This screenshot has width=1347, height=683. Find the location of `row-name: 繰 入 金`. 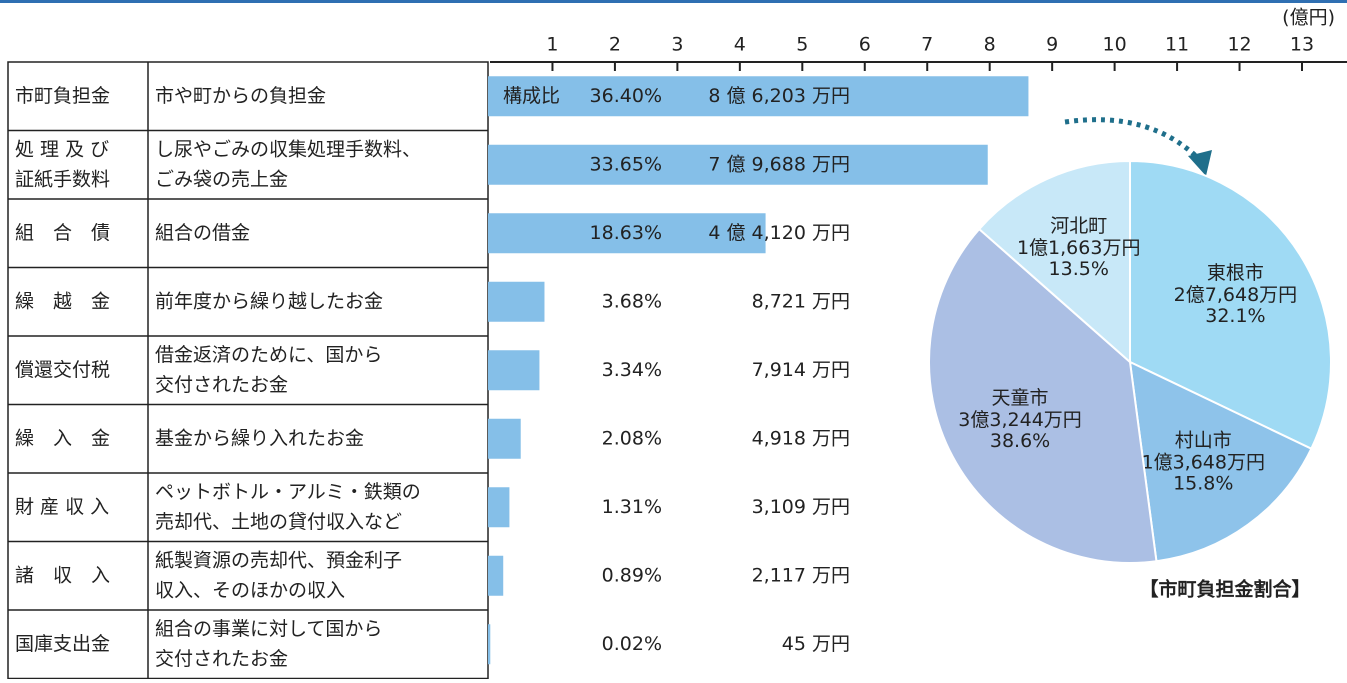

row-name: 繰 入 金 is located at coordinates (62, 438).